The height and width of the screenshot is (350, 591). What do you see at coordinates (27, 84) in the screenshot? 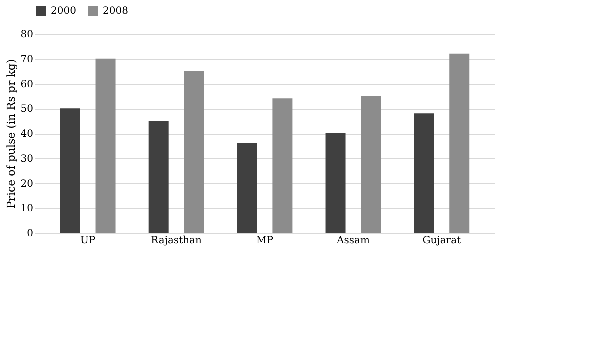
I see `y-tick-label: 60` at bounding box center [27, 84].